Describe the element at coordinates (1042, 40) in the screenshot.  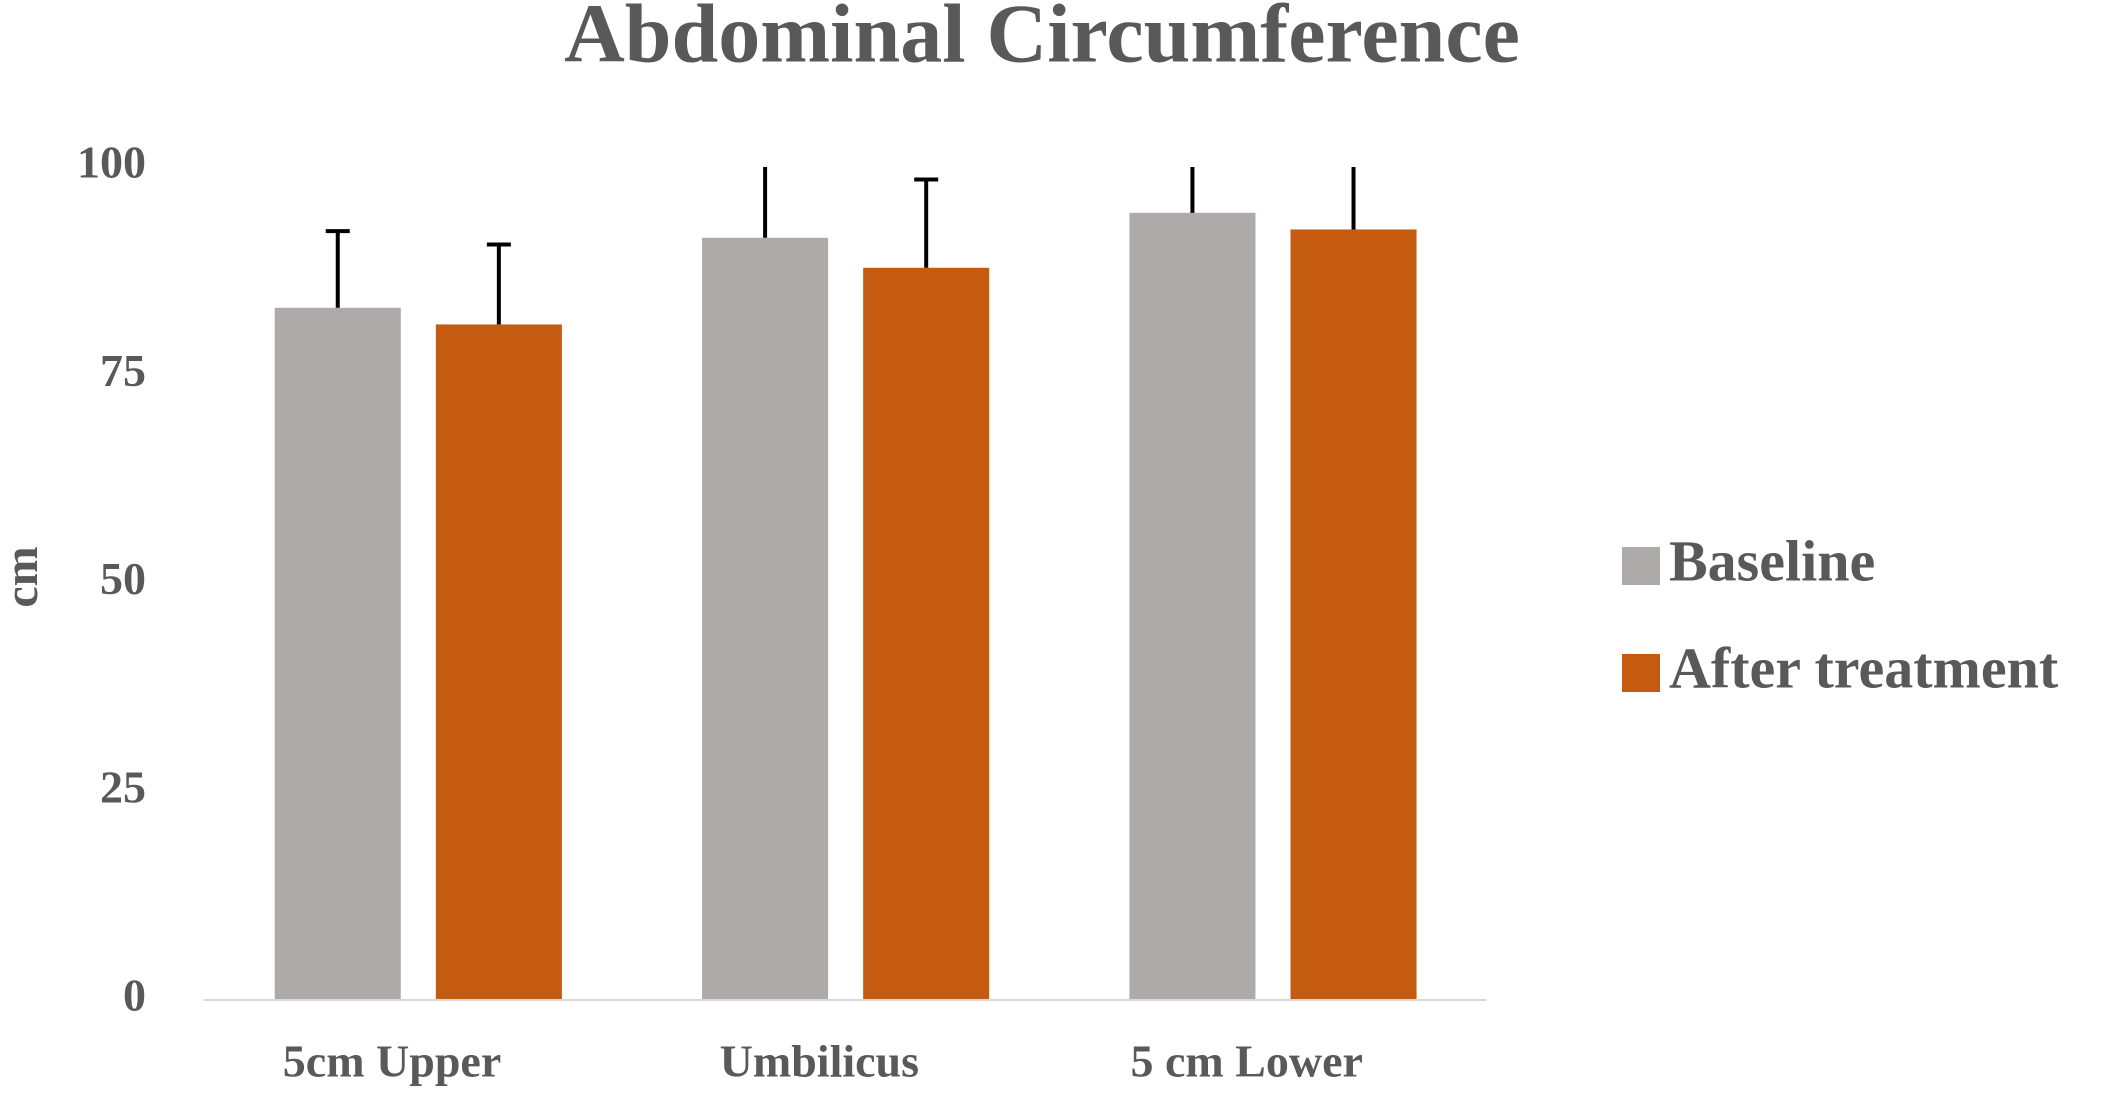
I see `chart-title: Abdominal Circumference` at that location.